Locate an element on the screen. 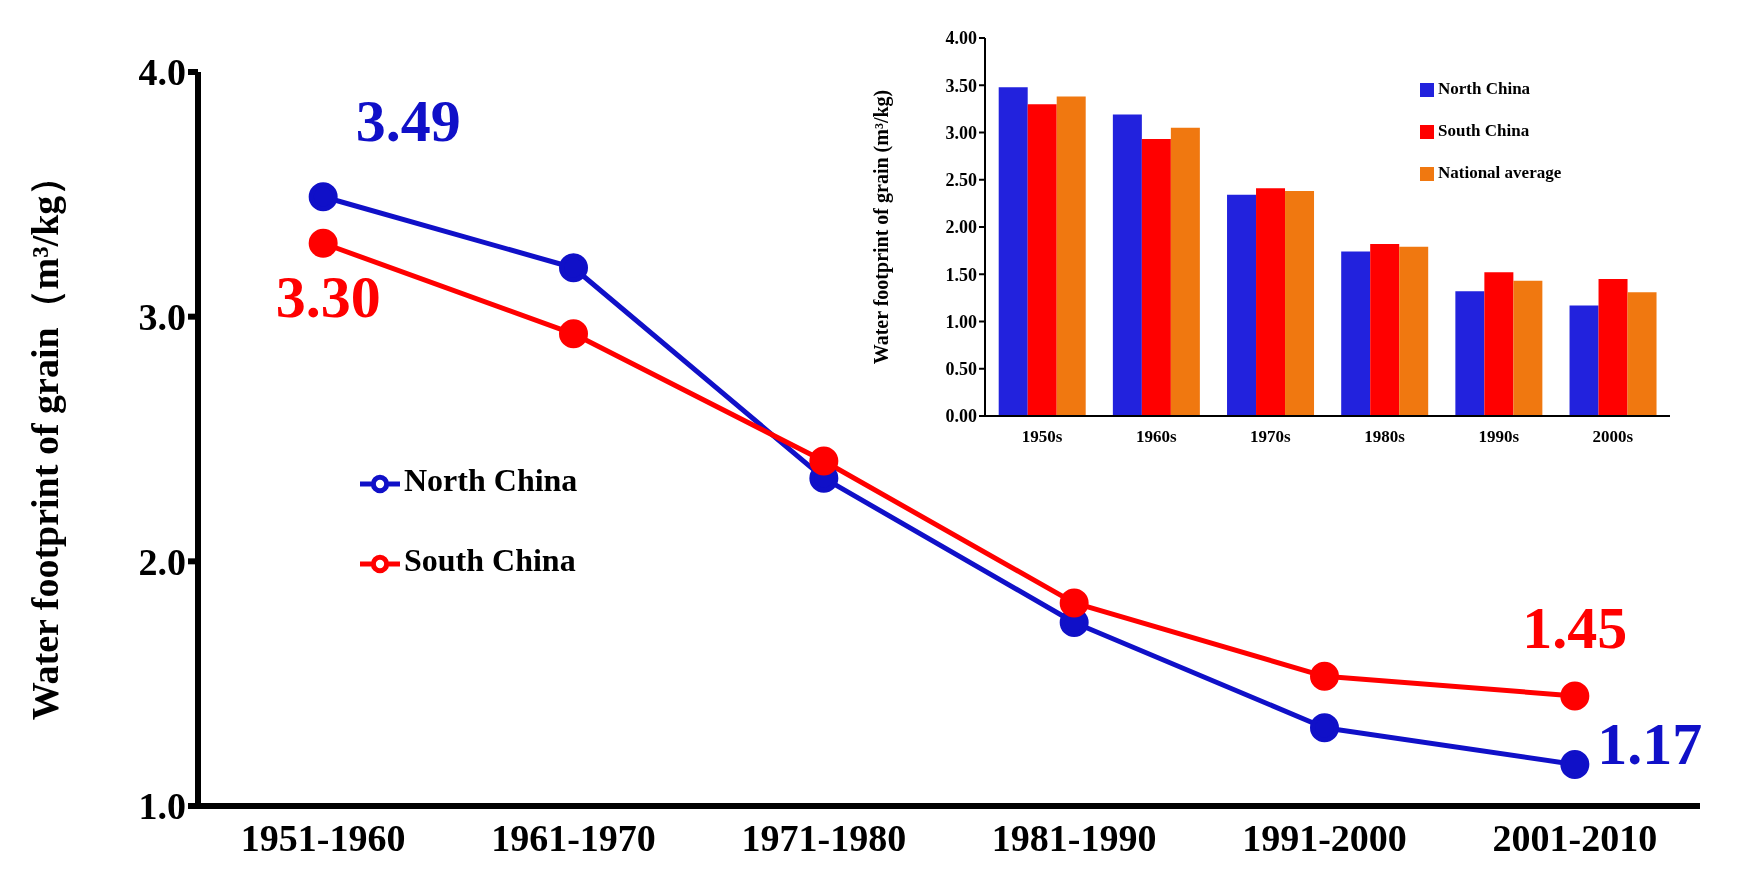 The width and height of the screenshot is (1754, 880). x-tick-label: 1980s is located at coordinates (1385, 437).